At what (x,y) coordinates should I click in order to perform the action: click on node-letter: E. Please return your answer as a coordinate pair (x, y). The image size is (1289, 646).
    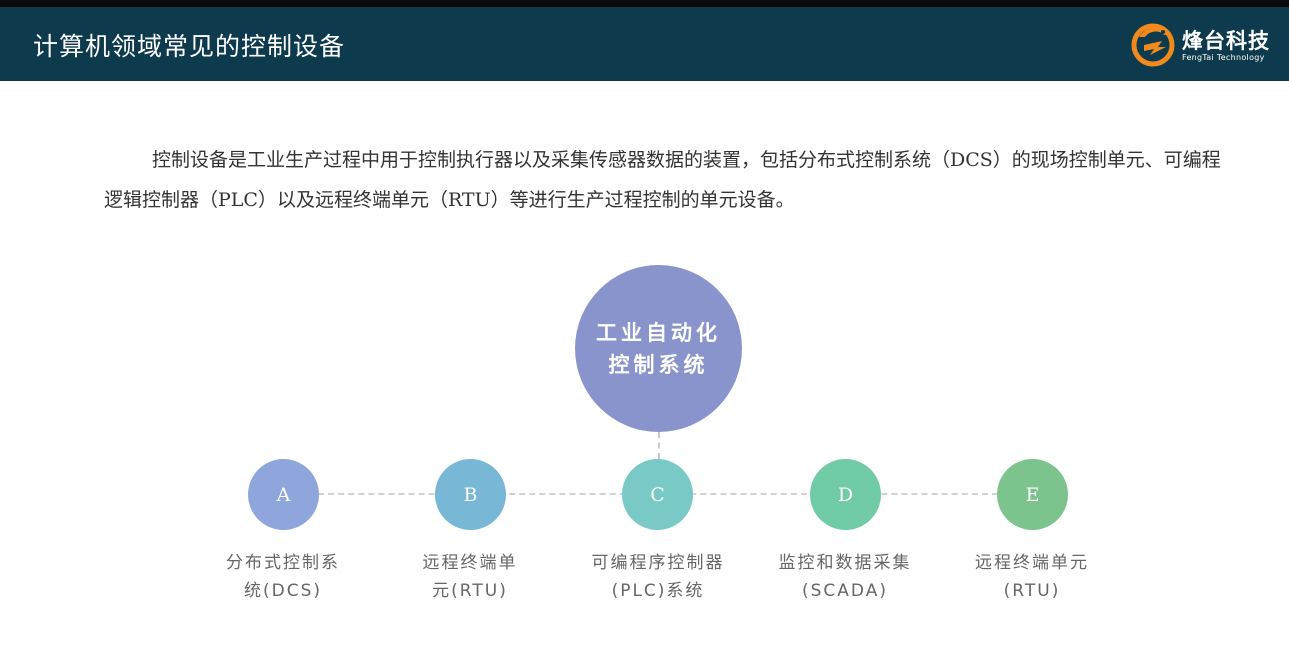
    Looking at the image, I should click on (1032, 494).